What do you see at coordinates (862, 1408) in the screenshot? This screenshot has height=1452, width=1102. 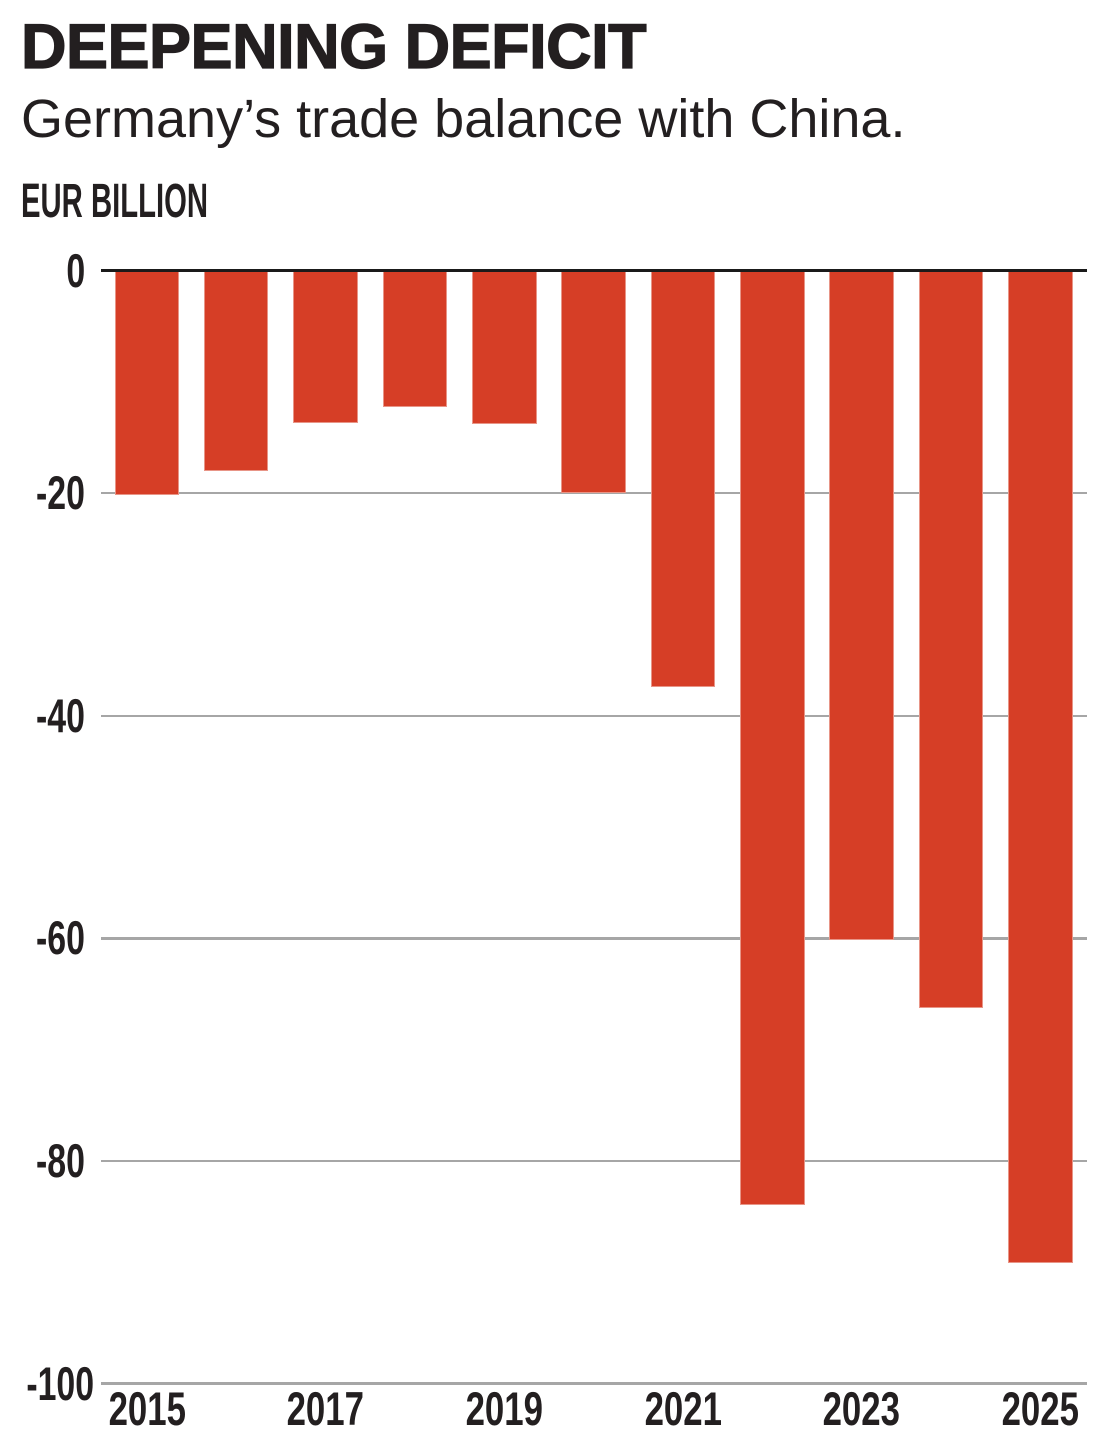 I see `x-axis-tick-label-2023: 2023` at bounding box center [862, 1408].